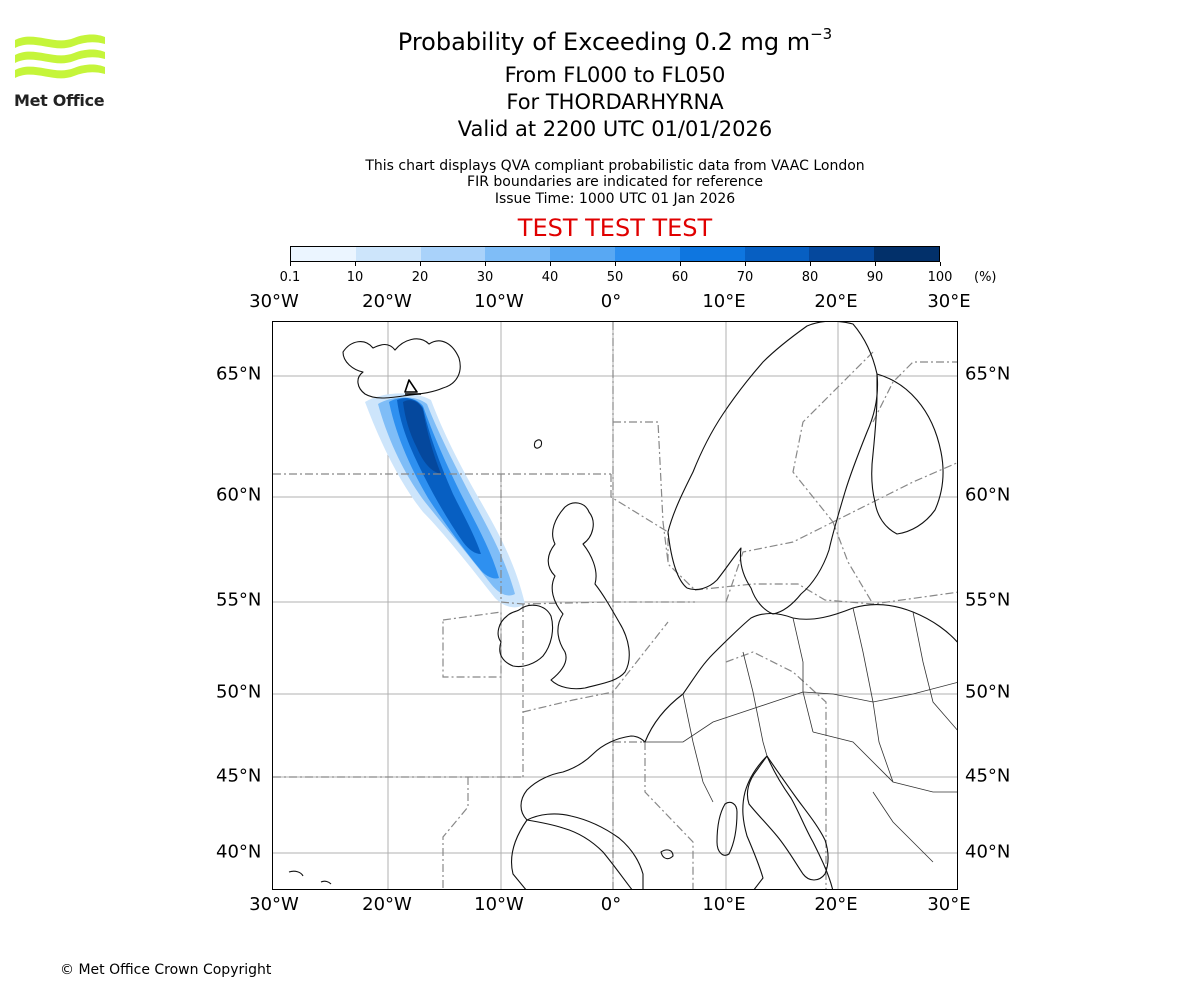 The width and height of the screenshot is (1200, 1000). I want to click on valid-time: Valid at 2200 UTC 01/01/2026, so click(615, 129).